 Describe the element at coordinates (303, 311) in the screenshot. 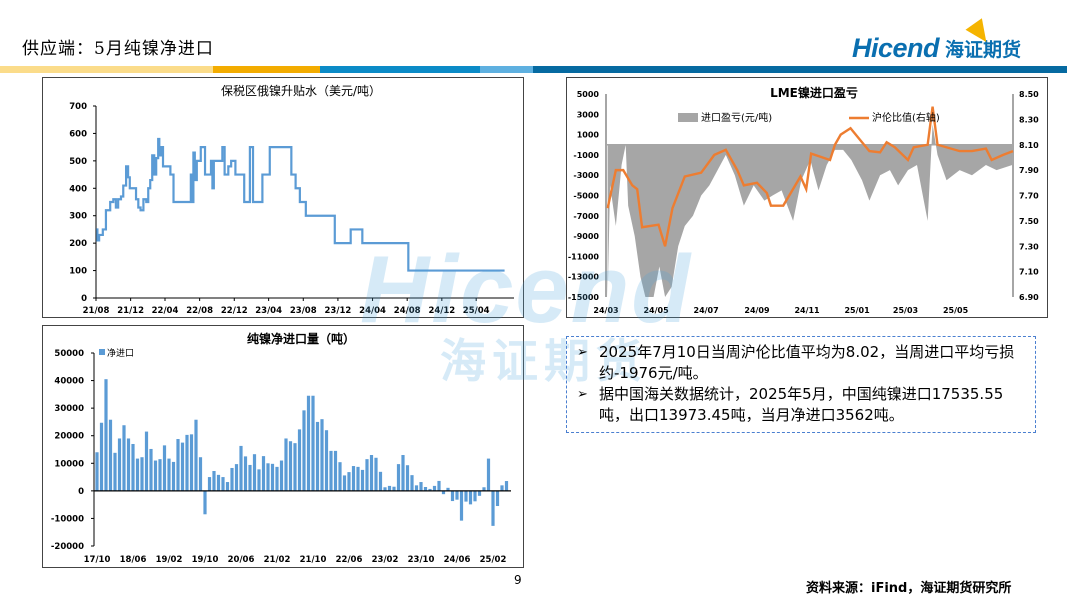

I see `x-tick-label: 23/08` at that location.